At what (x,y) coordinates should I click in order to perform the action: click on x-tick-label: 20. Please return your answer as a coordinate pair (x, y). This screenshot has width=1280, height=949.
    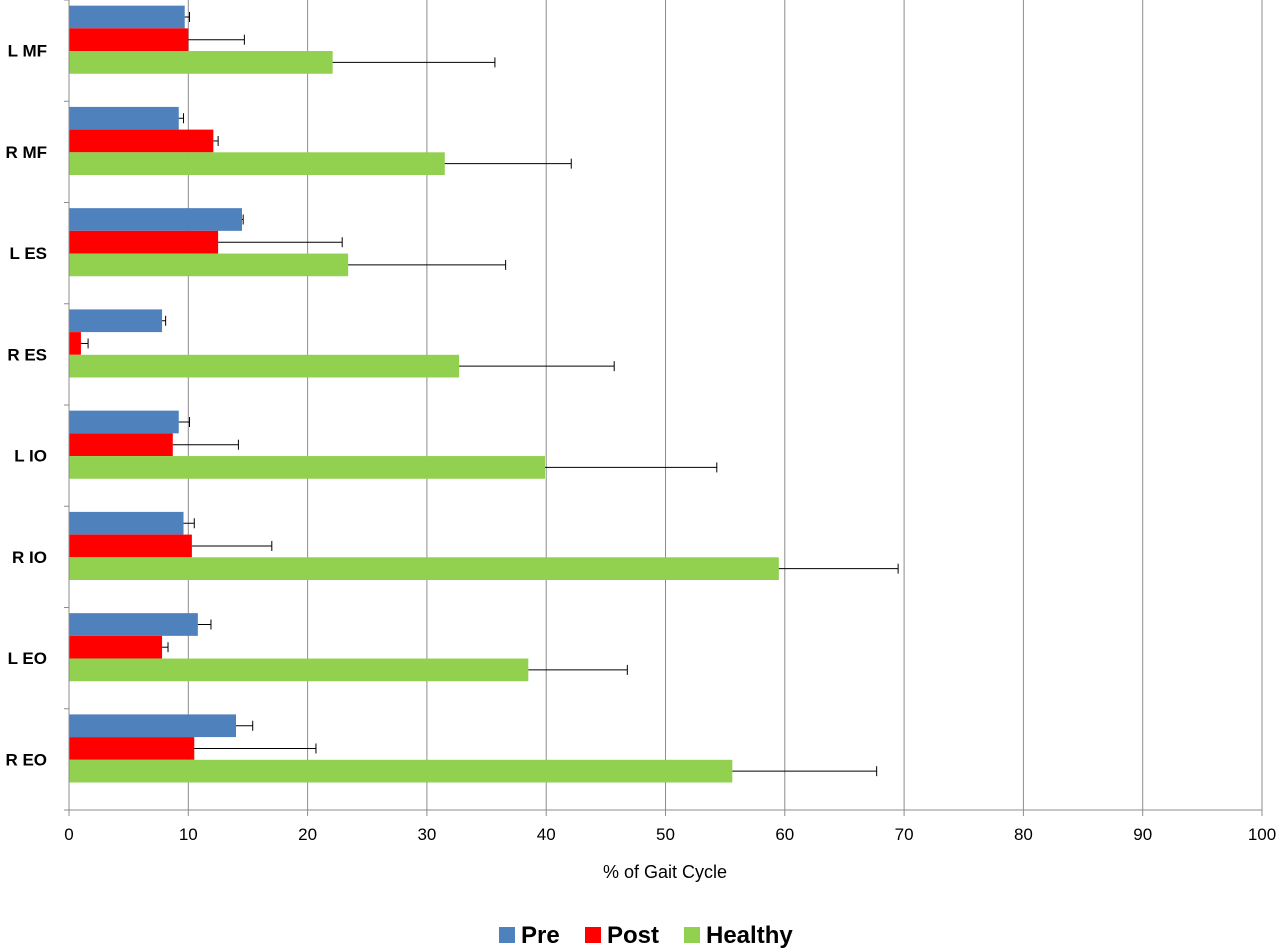
    Looking at the image, I should click on (307, 834).